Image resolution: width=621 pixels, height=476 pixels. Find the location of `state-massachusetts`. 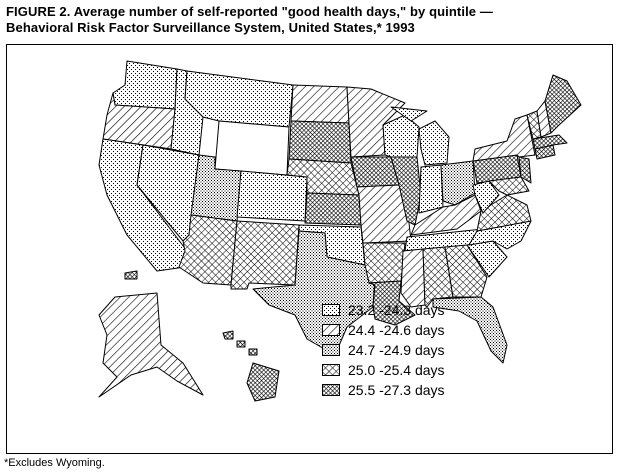

state-massachusetts is located at coordinates (550, 142).